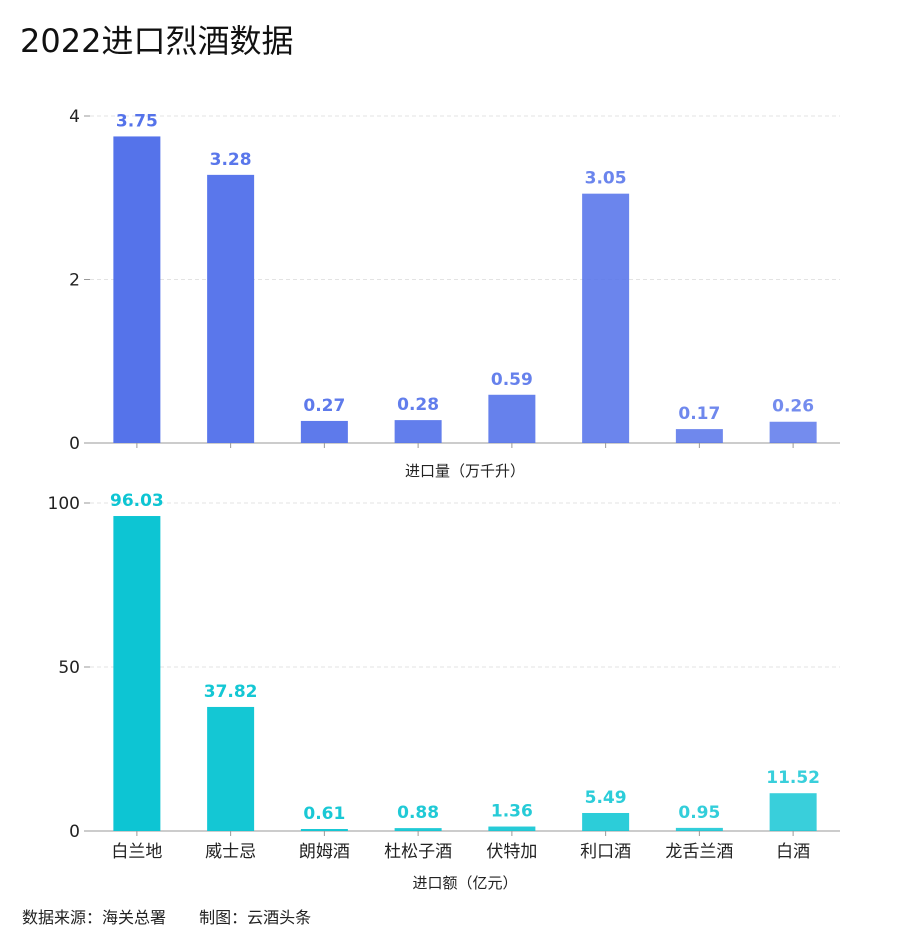 The width and height of the screenshot is (900, 940). What do you see at coordinates (418, 852) in the screenshot?
I see `category-label: 杜松子酒` at bounding box center [418, 852].